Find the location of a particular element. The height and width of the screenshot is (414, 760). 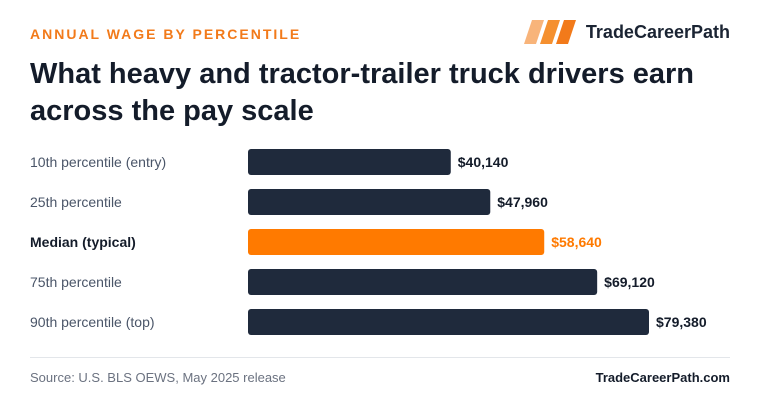

value-label: $40,140 is located at coordinates (483, 162).